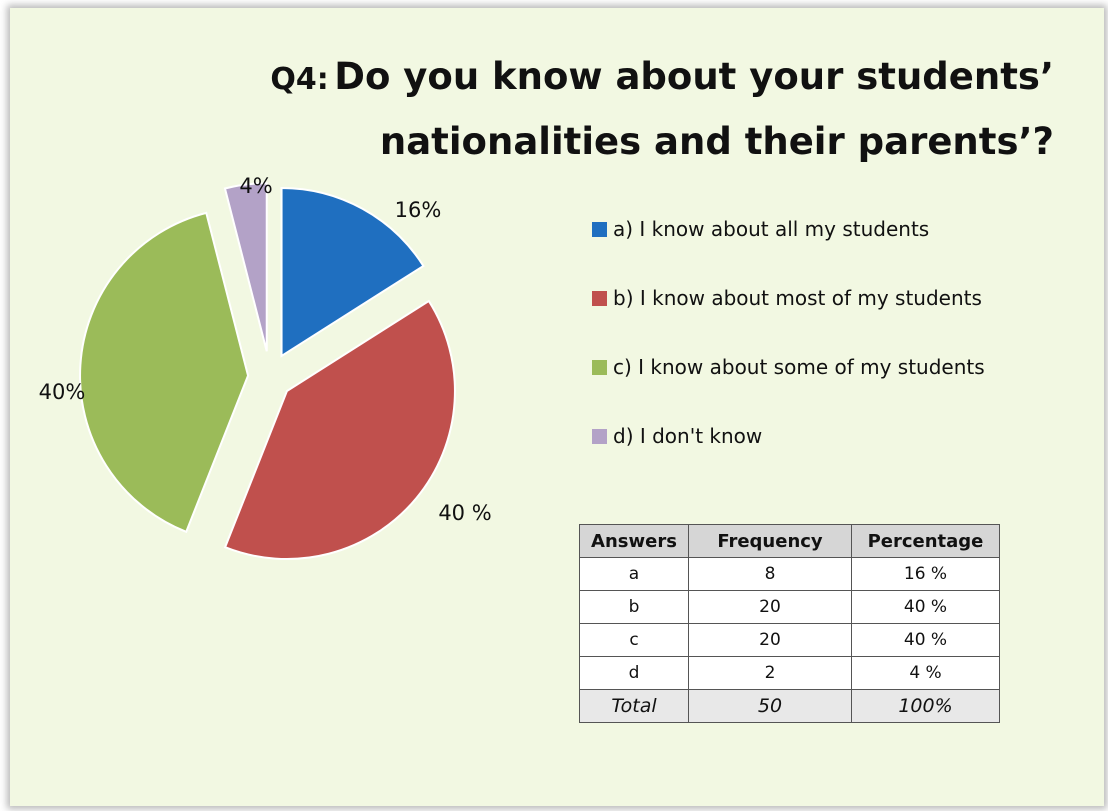  I want to click on cell-percentage: 4 %, so click(925, 673).